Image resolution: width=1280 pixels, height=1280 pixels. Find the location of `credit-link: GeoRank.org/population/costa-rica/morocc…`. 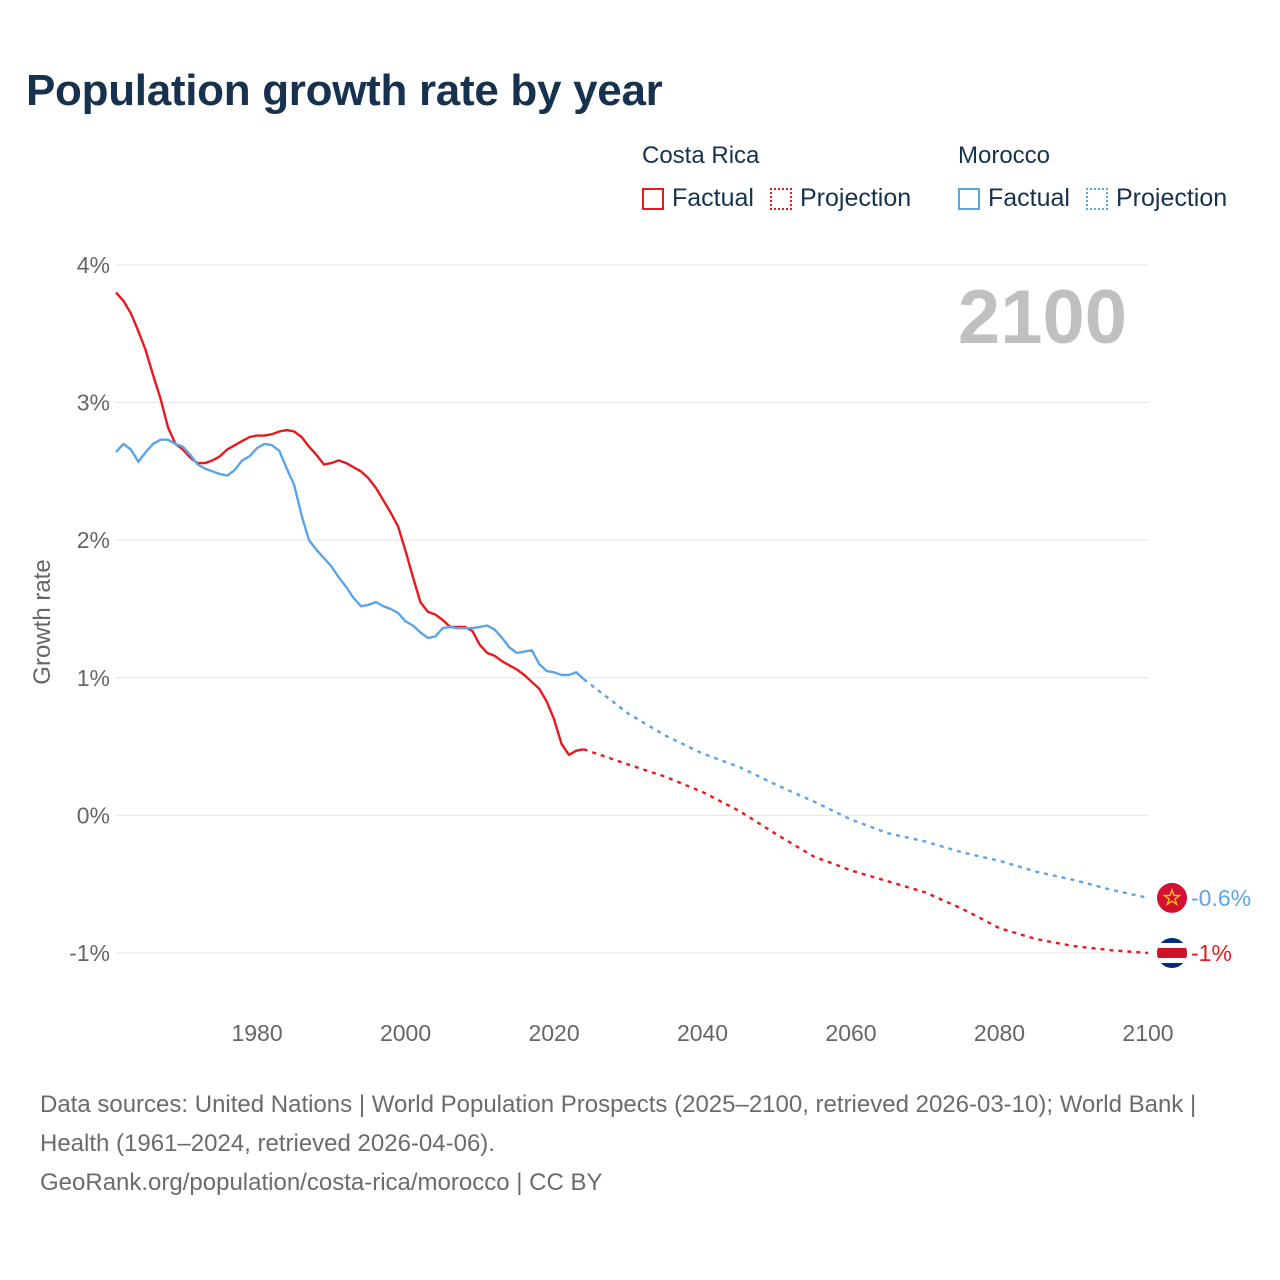

credit-link: GeoRank.org/population/costa-rica/morocc… is located at coordinates (321, 1182).